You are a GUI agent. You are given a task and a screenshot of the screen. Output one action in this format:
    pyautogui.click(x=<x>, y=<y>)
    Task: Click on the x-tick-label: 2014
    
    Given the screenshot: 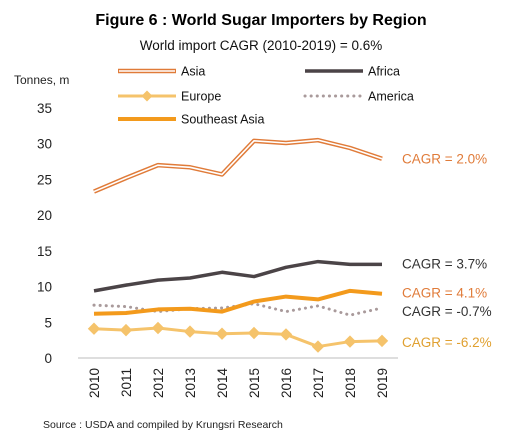 What is the action you would take?
    pyautogui.click(x=222, y=383)
    